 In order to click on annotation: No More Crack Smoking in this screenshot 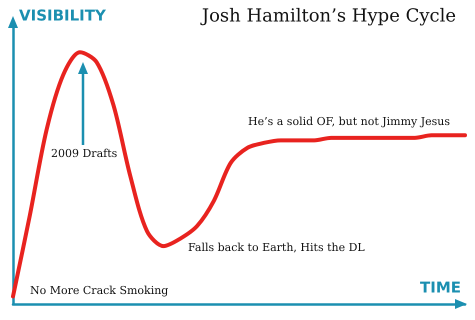, I will do `click(99, 290)`.